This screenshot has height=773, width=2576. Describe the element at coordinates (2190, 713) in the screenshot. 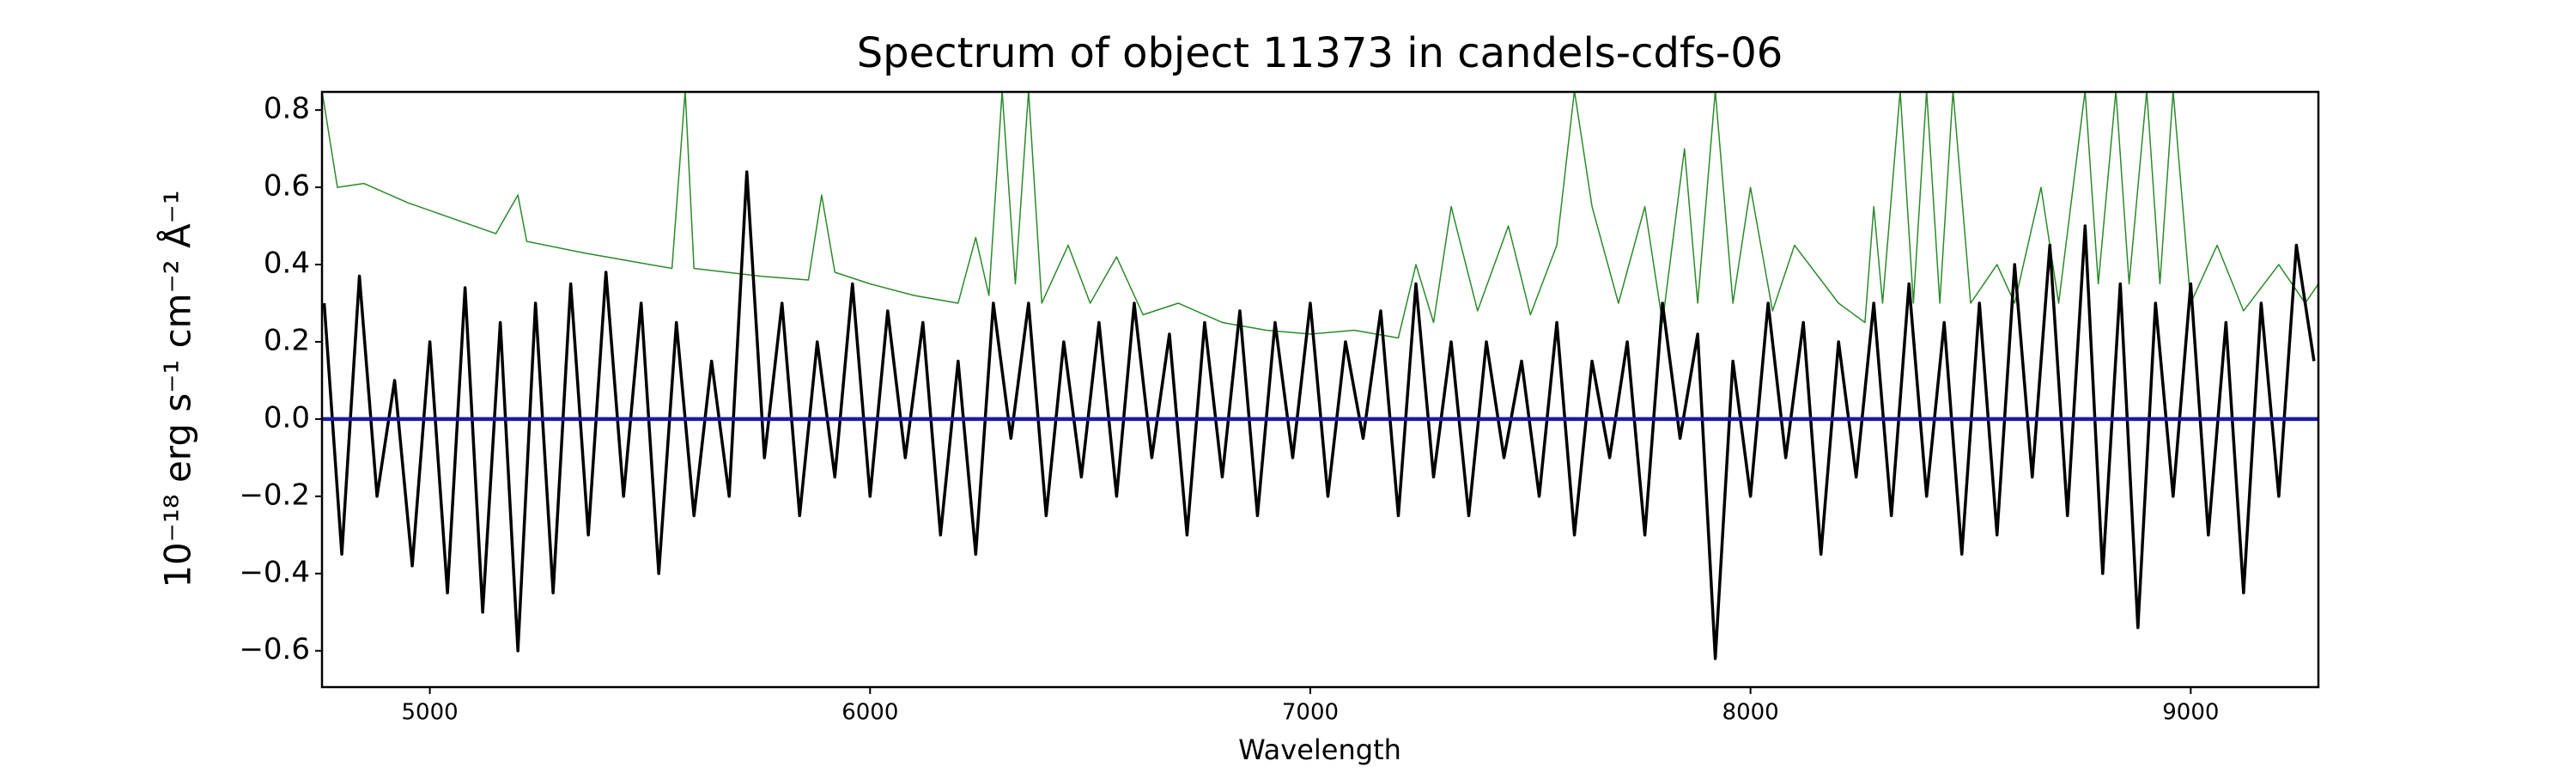

I see `x-tick-label: 9000` at that location.